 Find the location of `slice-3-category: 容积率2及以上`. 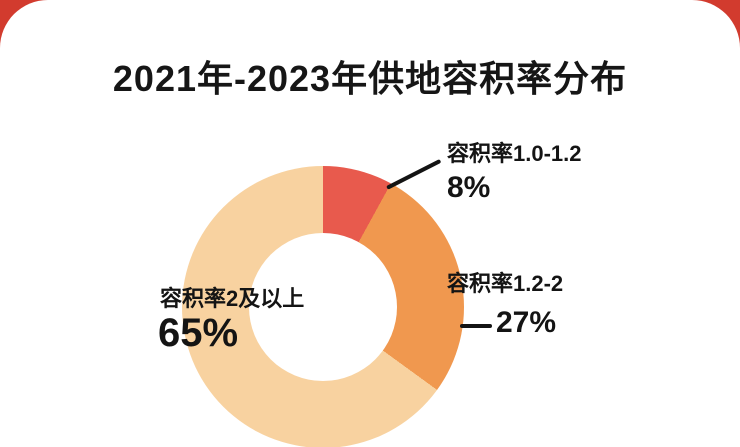

slice-3-category: 容积率2及以上 is located at coordinates (232, 298).